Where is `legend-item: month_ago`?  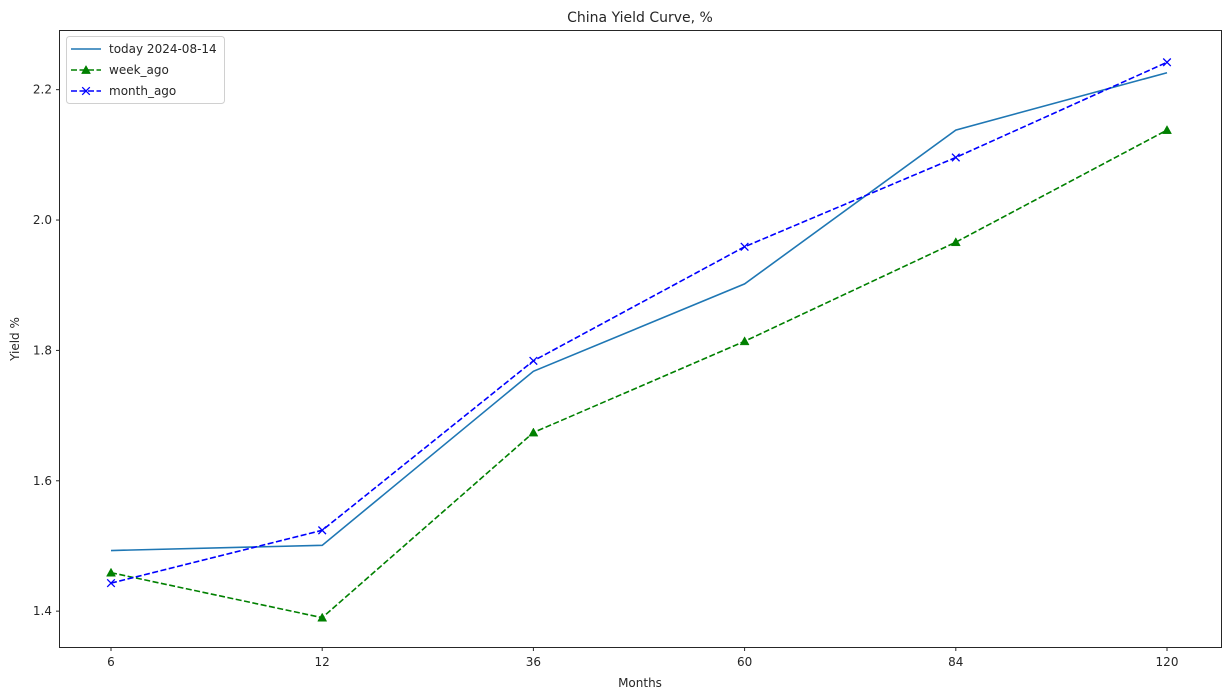
legend-item: month_ago is located at coordinates (123, 91).